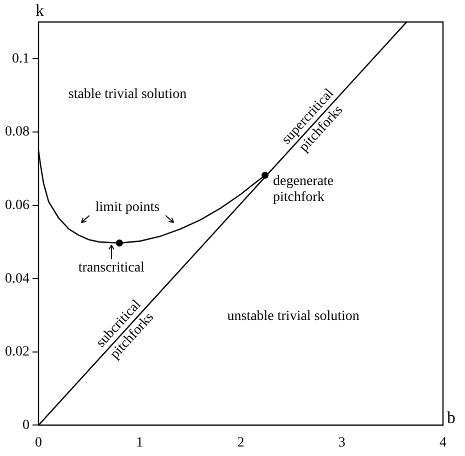  I want to click on y-axis-title: k, so click(40, 10).